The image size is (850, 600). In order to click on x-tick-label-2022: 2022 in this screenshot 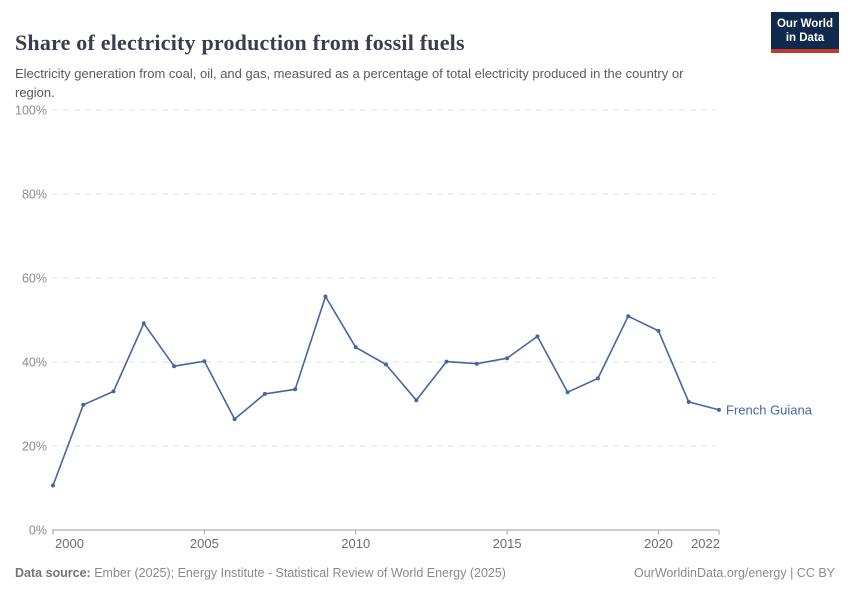, I will do `click(705, 543)`.